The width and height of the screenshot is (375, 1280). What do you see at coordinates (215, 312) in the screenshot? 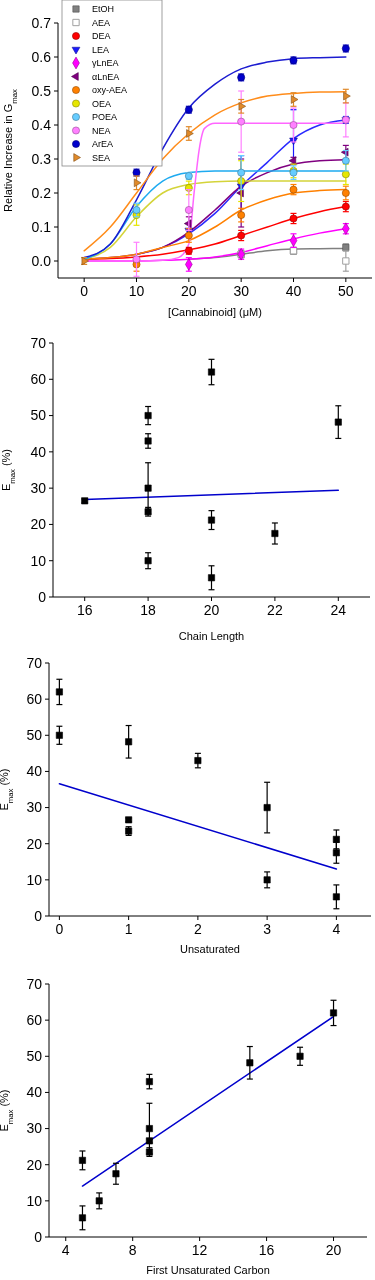
I see `x-axis-title: [Cannabinoid] (μM)` at bounding box center [215, 312].